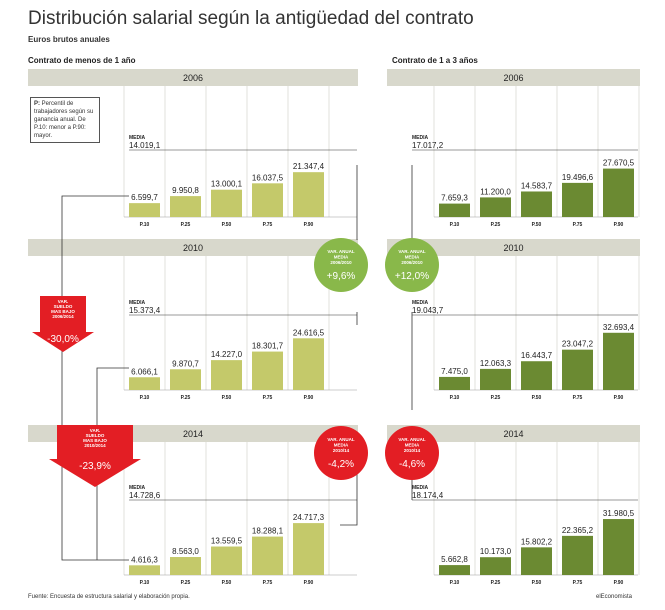 This screenshot has width=665, height=610. Describe the element at coordinates (428, 310) in the screenshot. I see `media-value: 19.043,7` at that location.